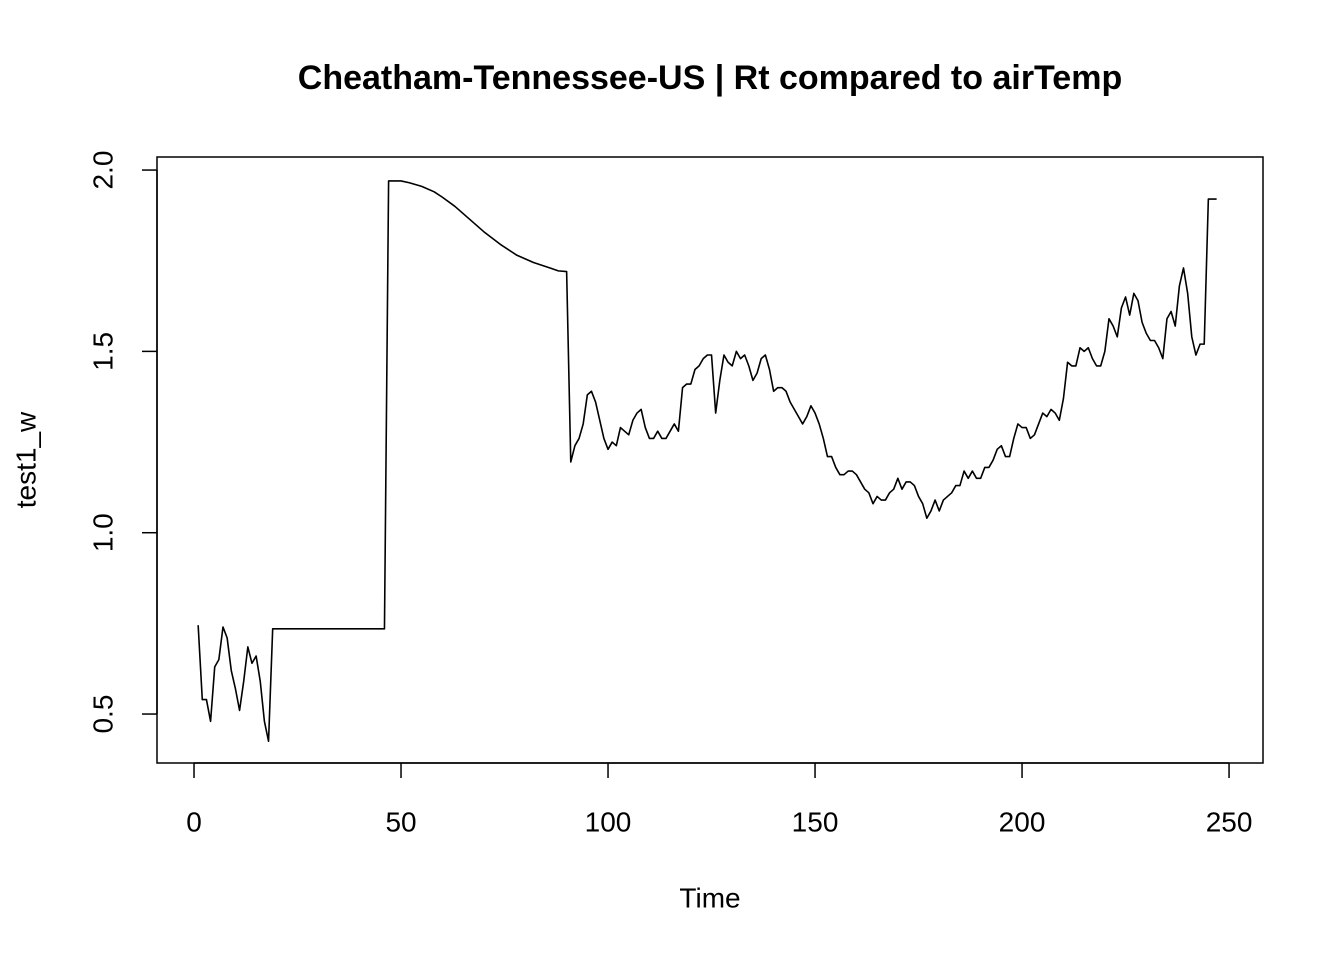 This screenshot has height=960, width=1344. Describe the element at coordinates (102, 170) in the screenshot. I see `y-tick-label: 2.0` at that location.